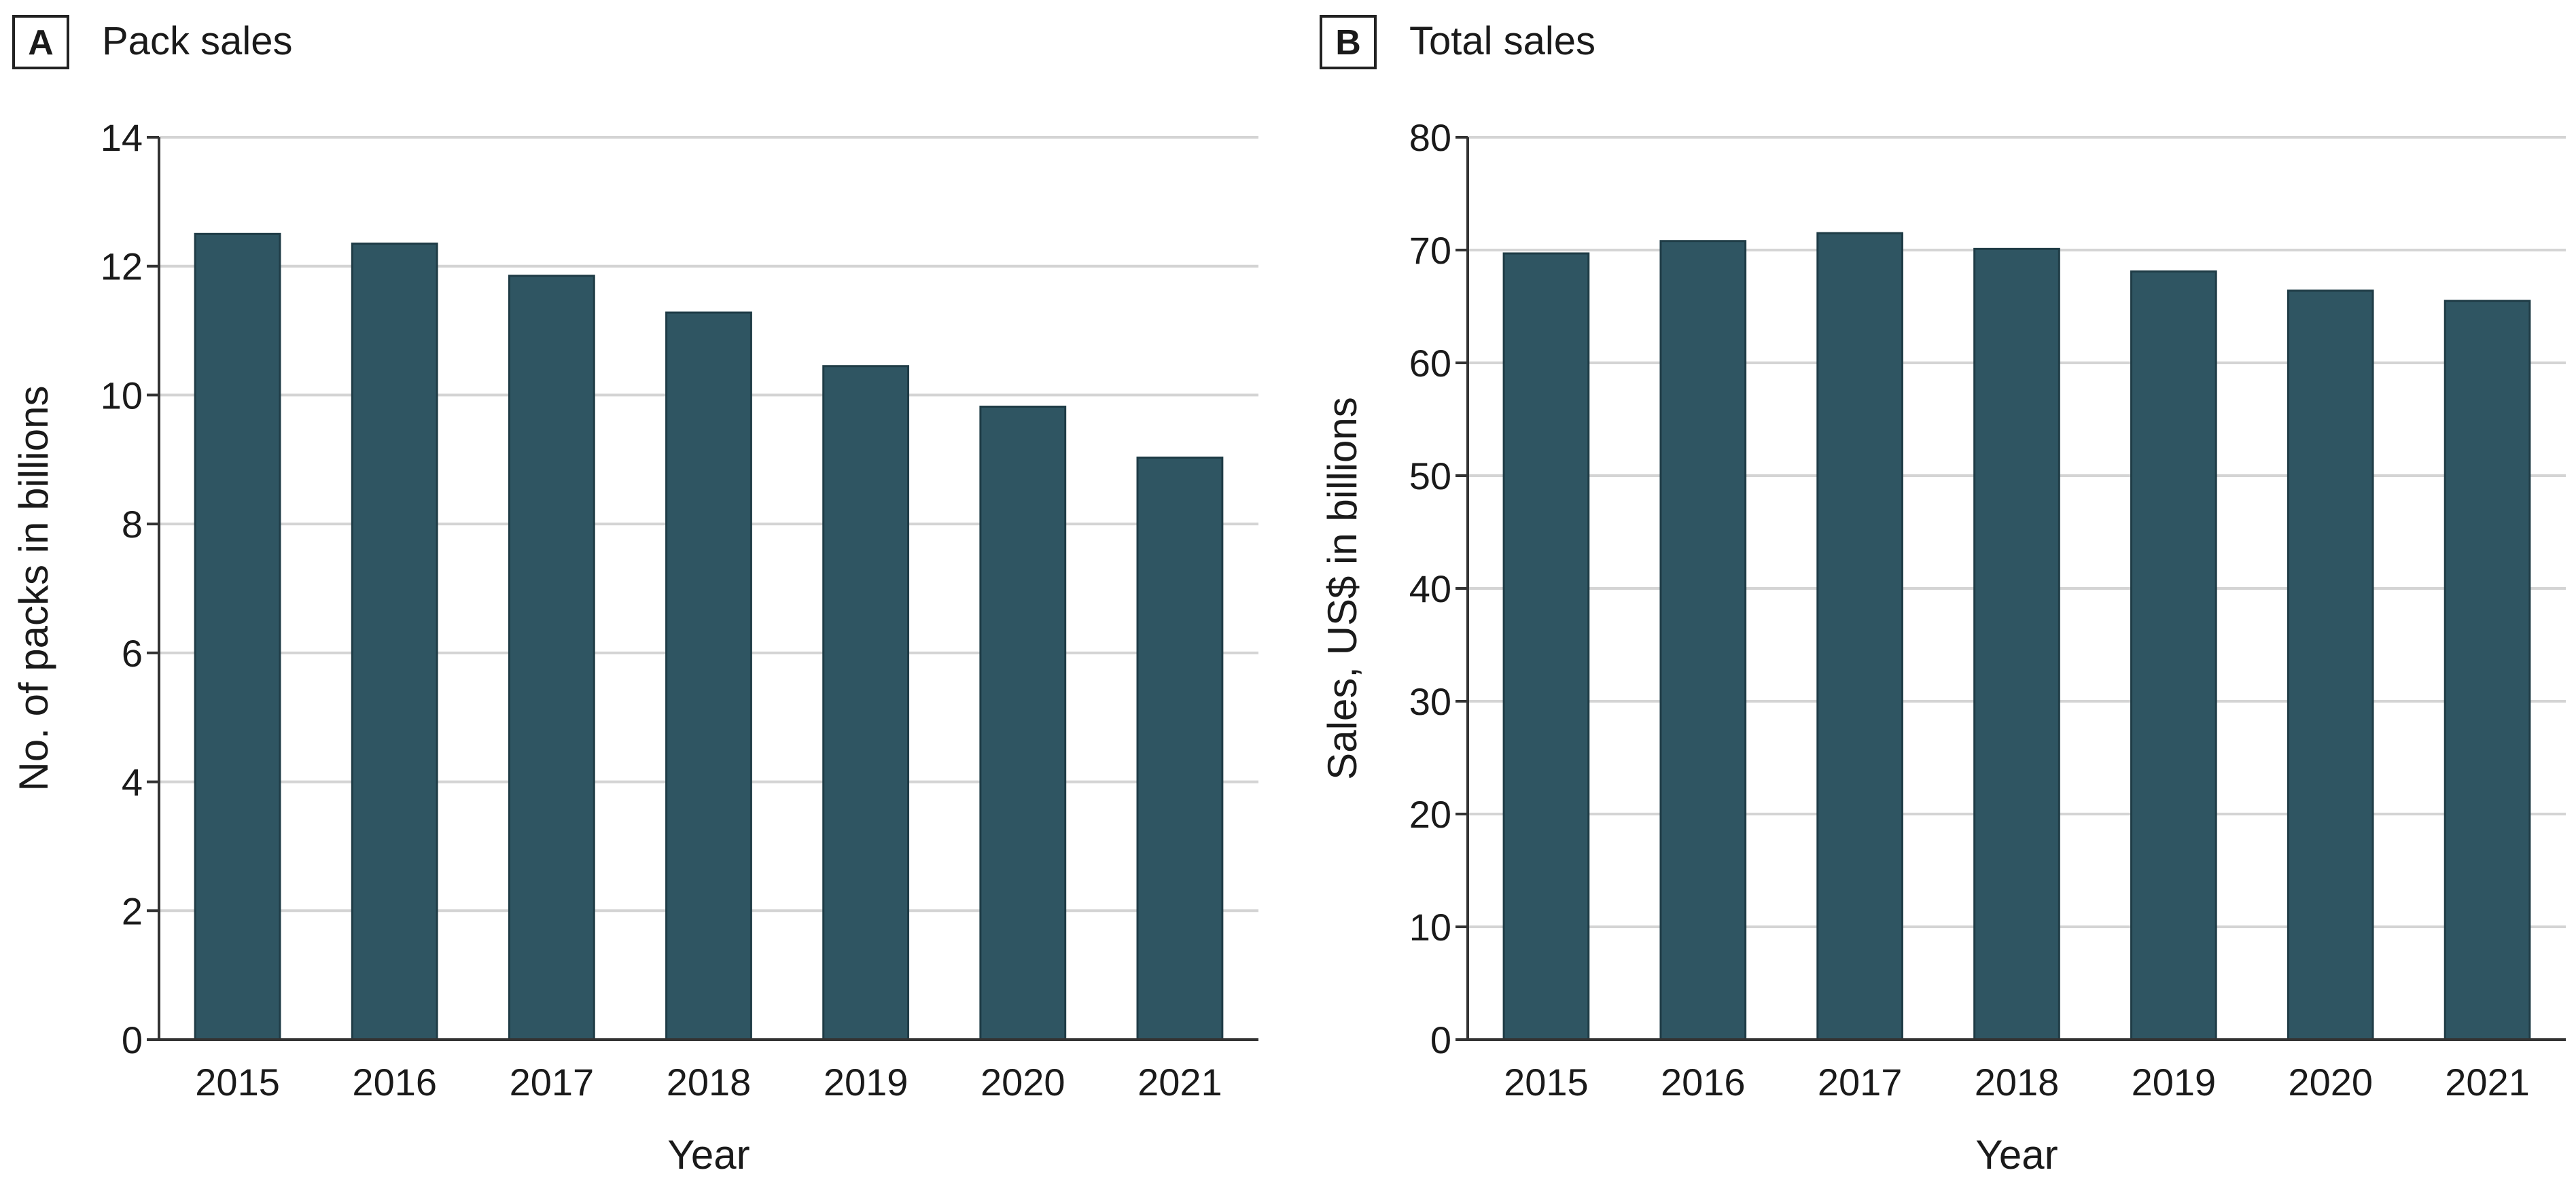 This screenshot has height=1183, width=2576. Describe the element at coordinates (1430, 137) in the screenshot. I see `y-tick-label: 80` at that location.